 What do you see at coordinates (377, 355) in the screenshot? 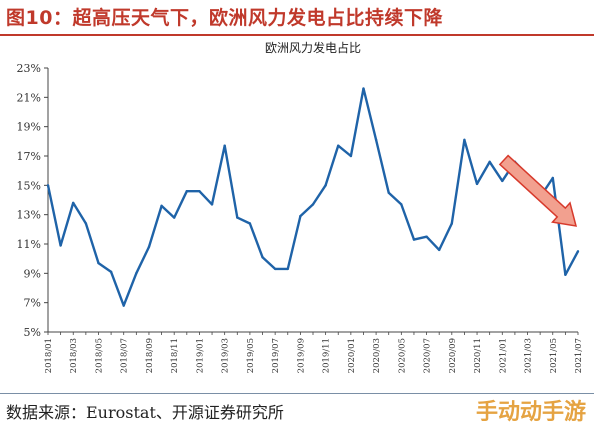
I see `x-tick-label: 2020/03` at bounding box center [377, 355].